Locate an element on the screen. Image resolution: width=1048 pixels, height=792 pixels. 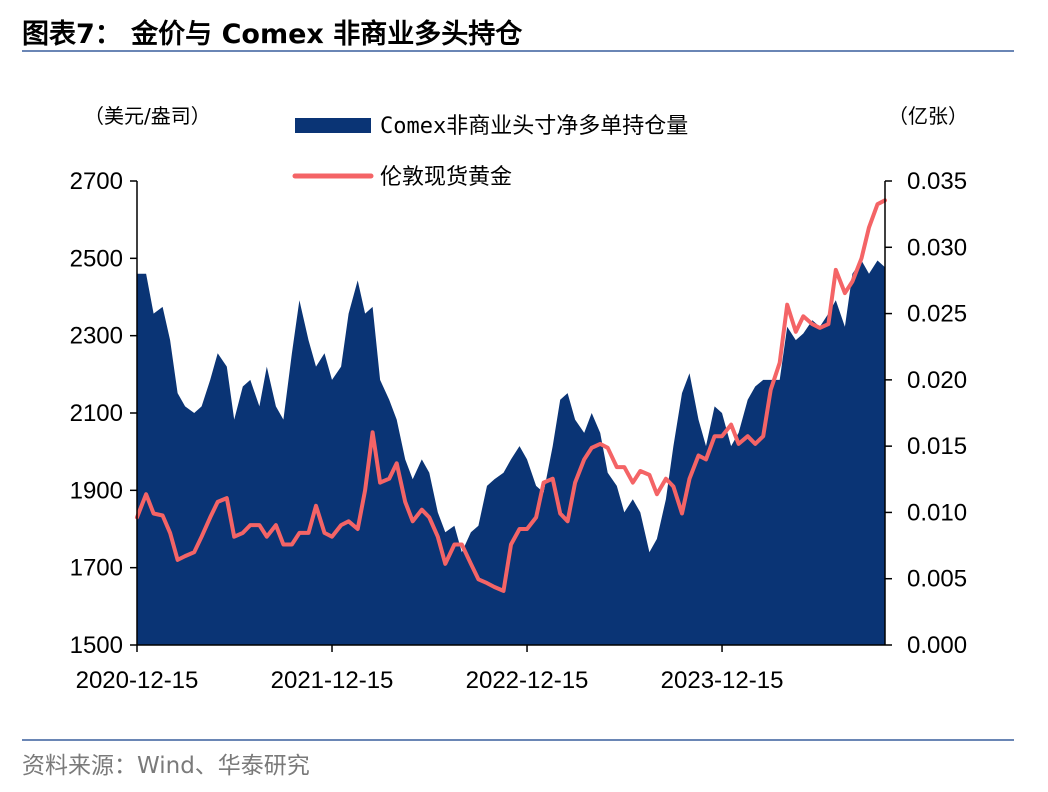
legend-area-swatch is located at coordinates (333, 125).